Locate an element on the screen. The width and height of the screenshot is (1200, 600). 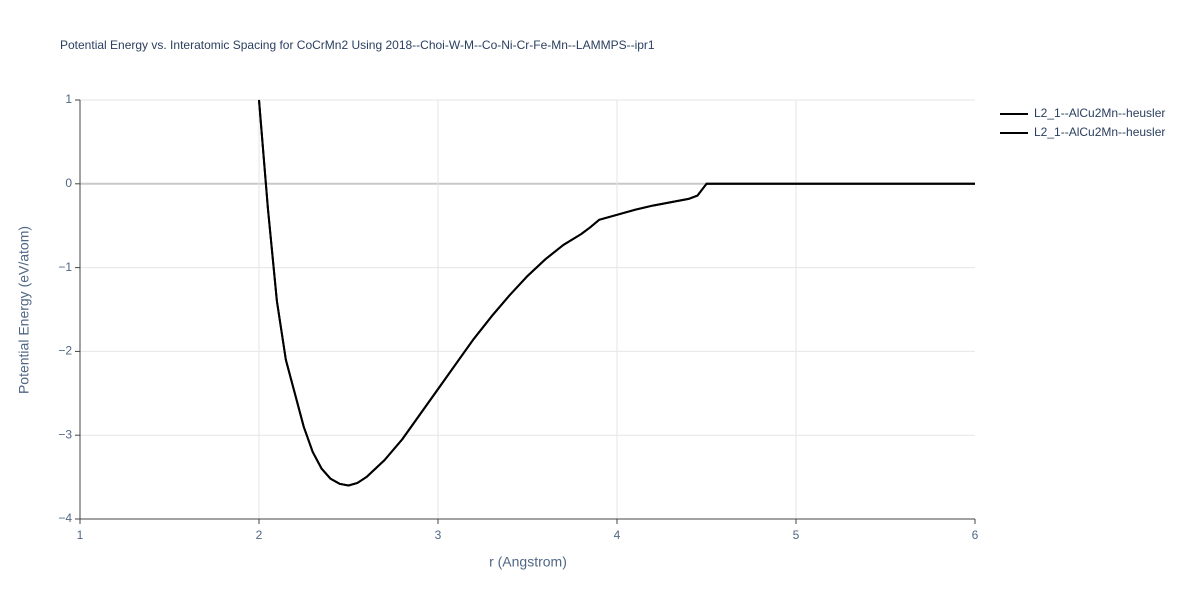
y-tick-label: 1 is located at coordinates (68, 99).